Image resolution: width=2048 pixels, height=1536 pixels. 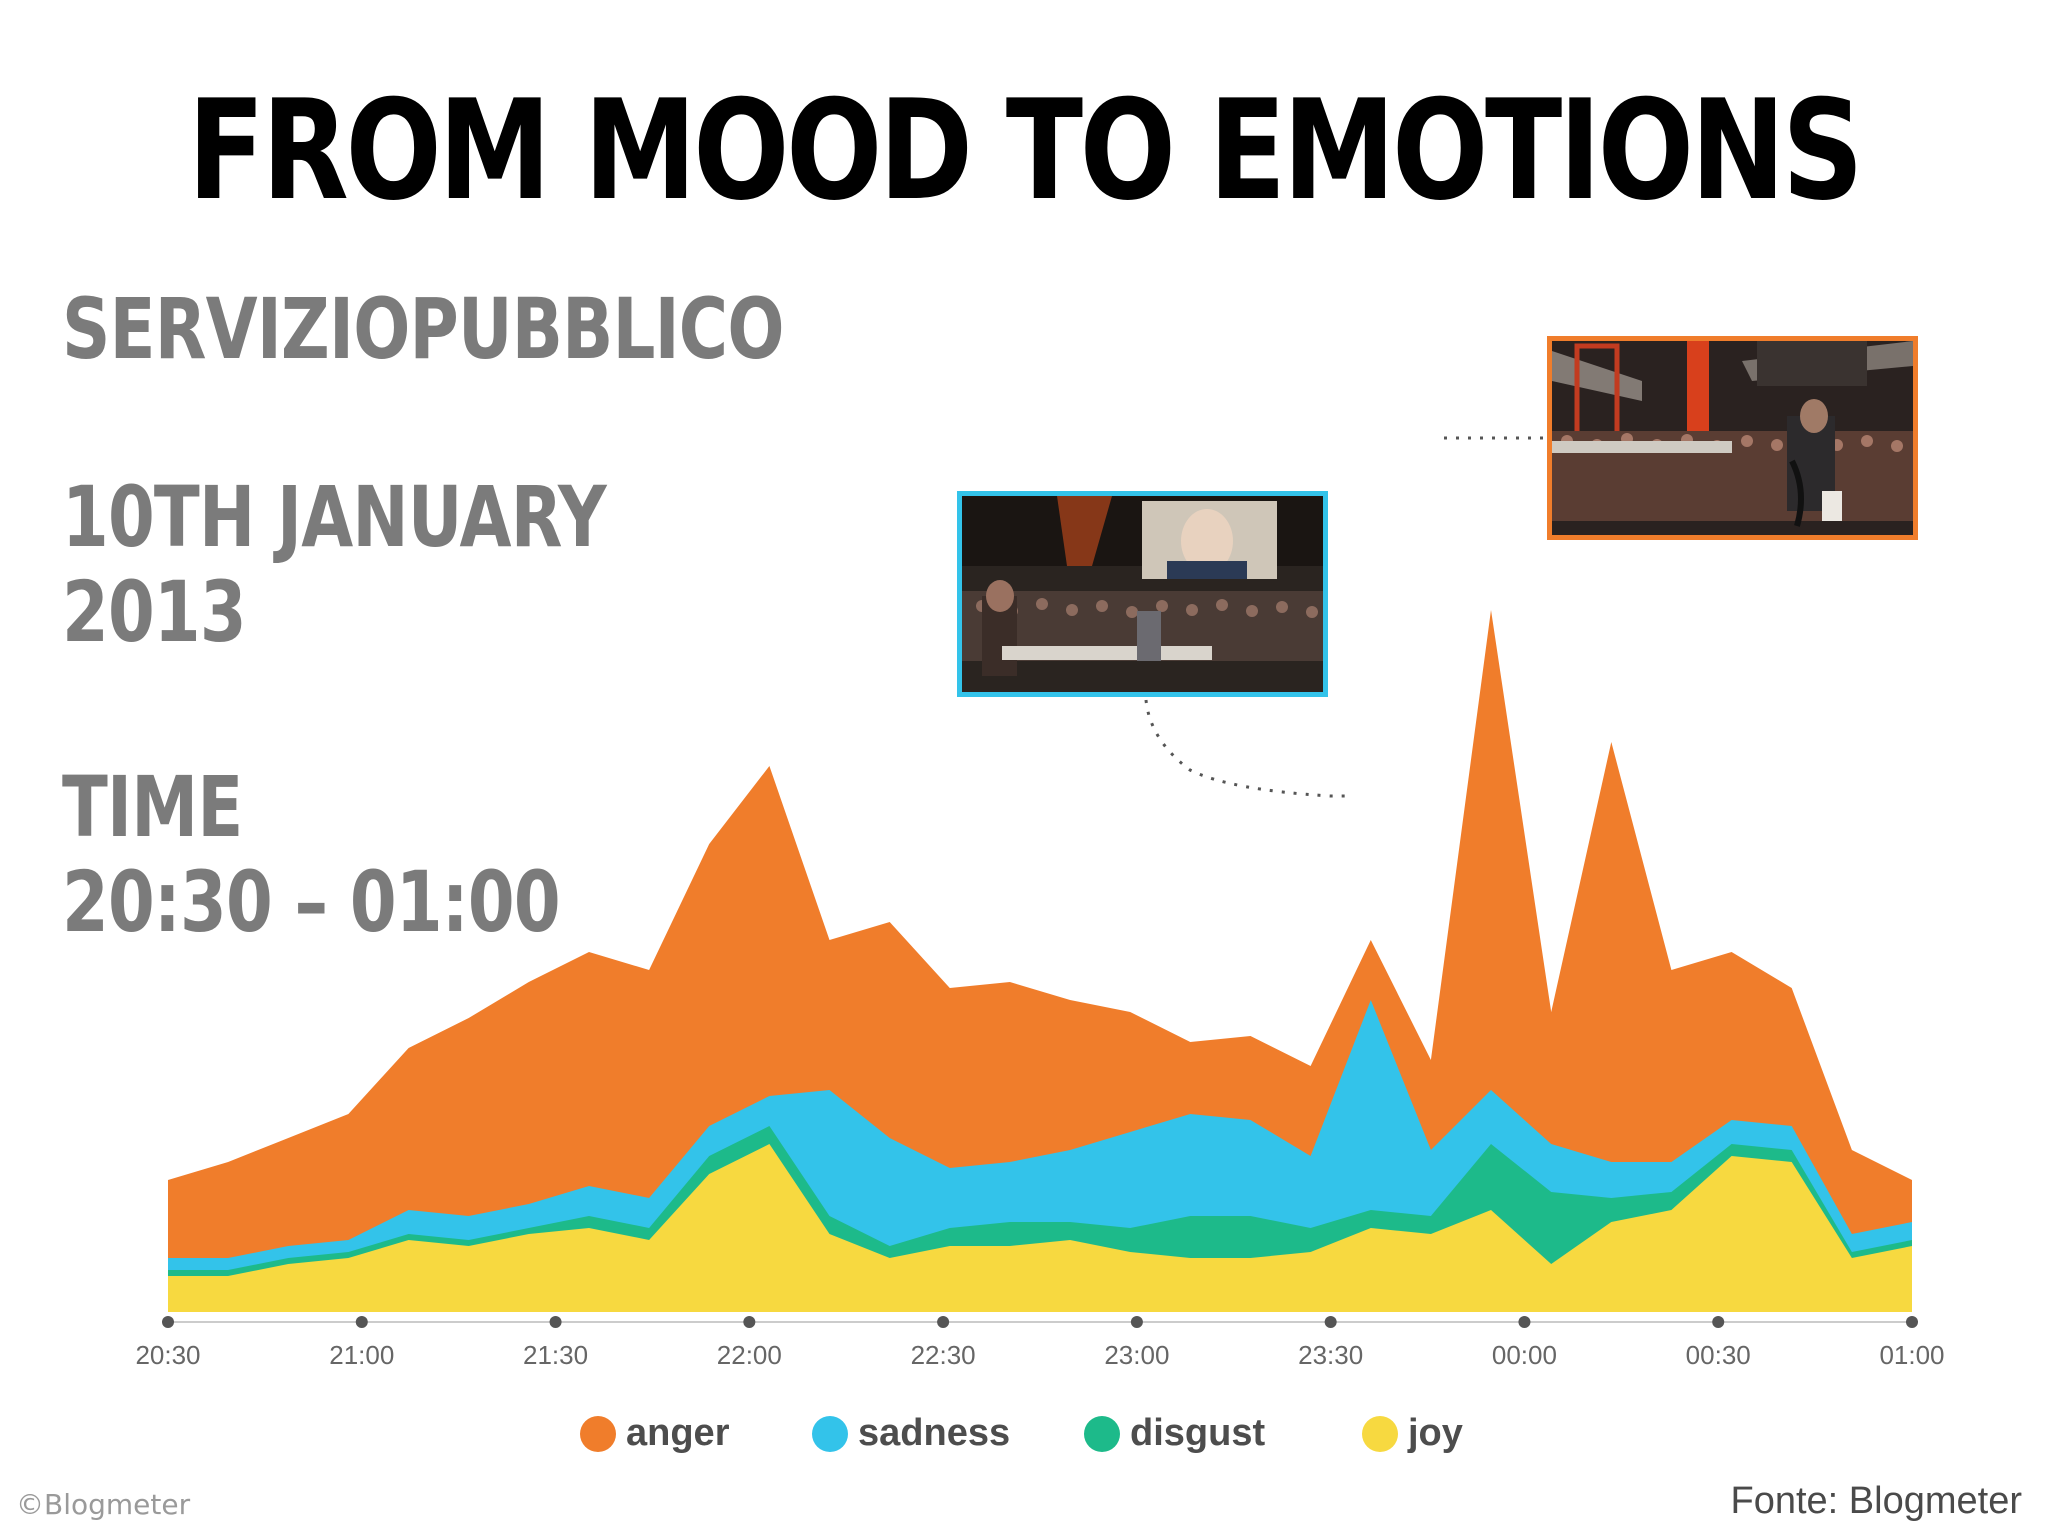 What do you see at coordinates (1024, 1437) in the screenshot?
I see `chart-legend: anger sadness disgust joy` at bounding box center [1024, 1437].